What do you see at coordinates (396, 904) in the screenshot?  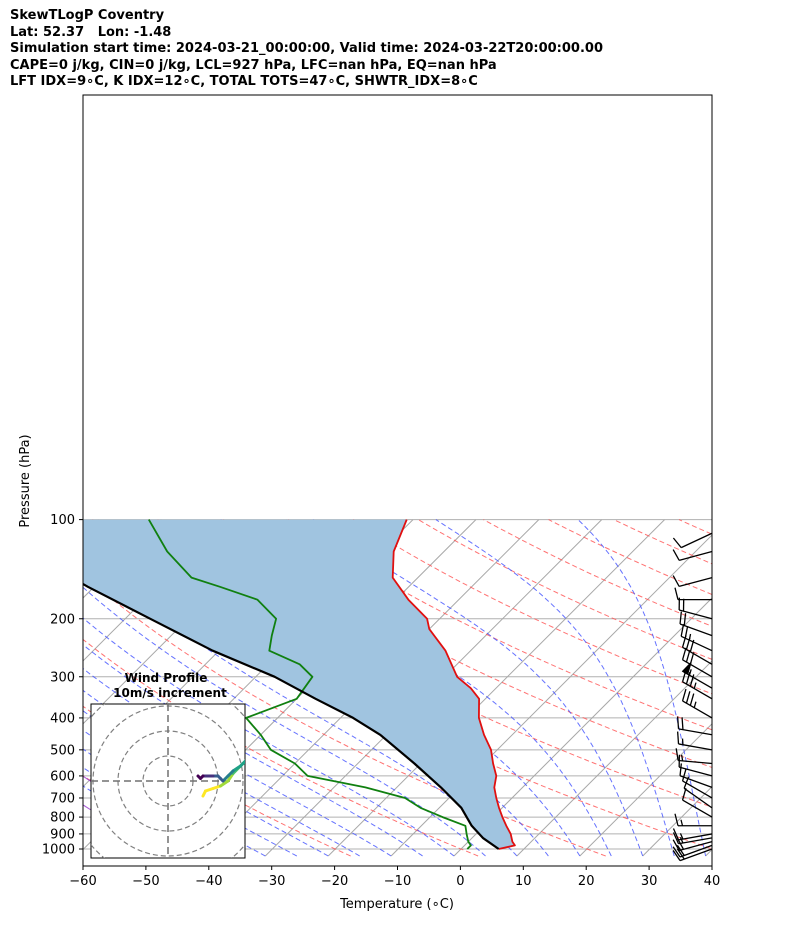 I see `x-axis-label: Temperature (∘C)` at bounding box center [396, 904].